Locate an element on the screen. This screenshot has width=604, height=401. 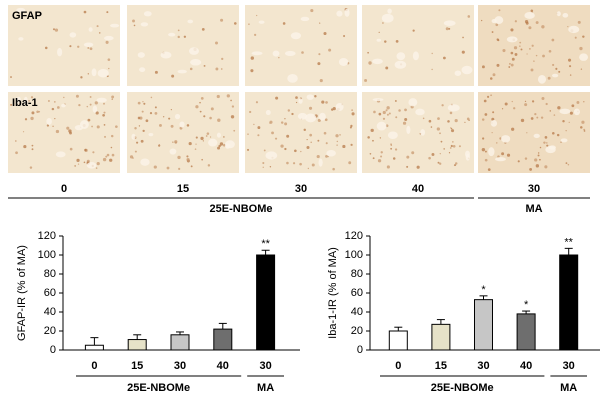
micrograph is located at coordinates (301, 45).